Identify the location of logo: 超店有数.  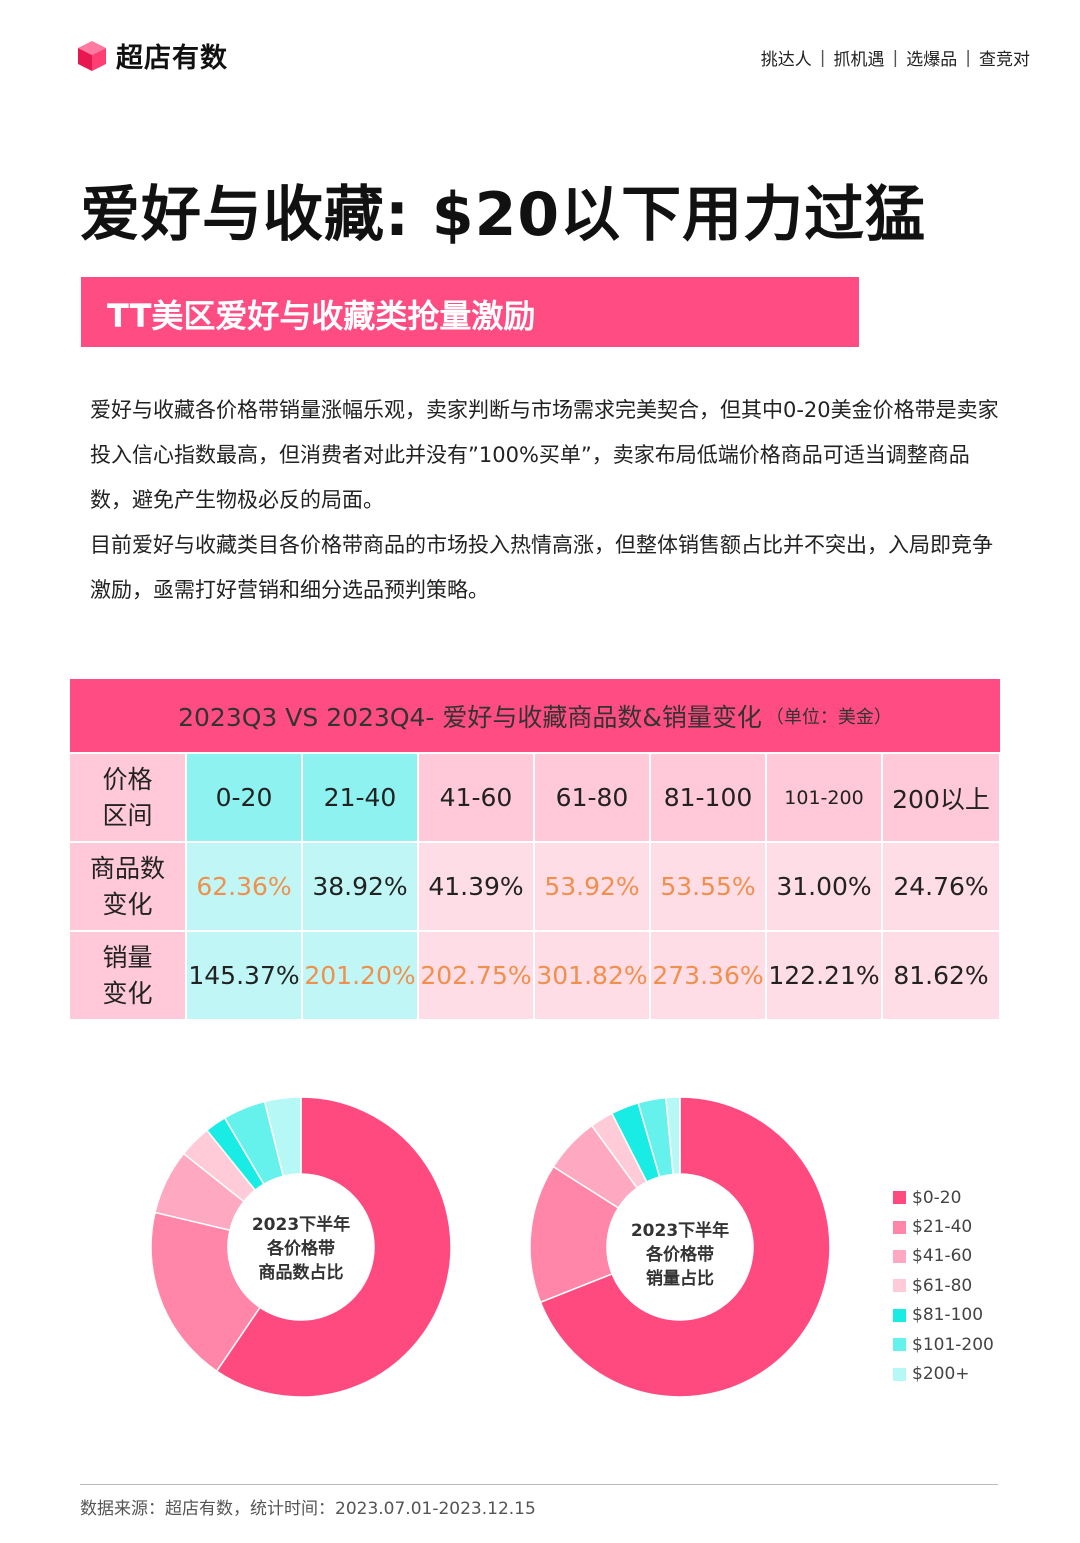
(151, 55).